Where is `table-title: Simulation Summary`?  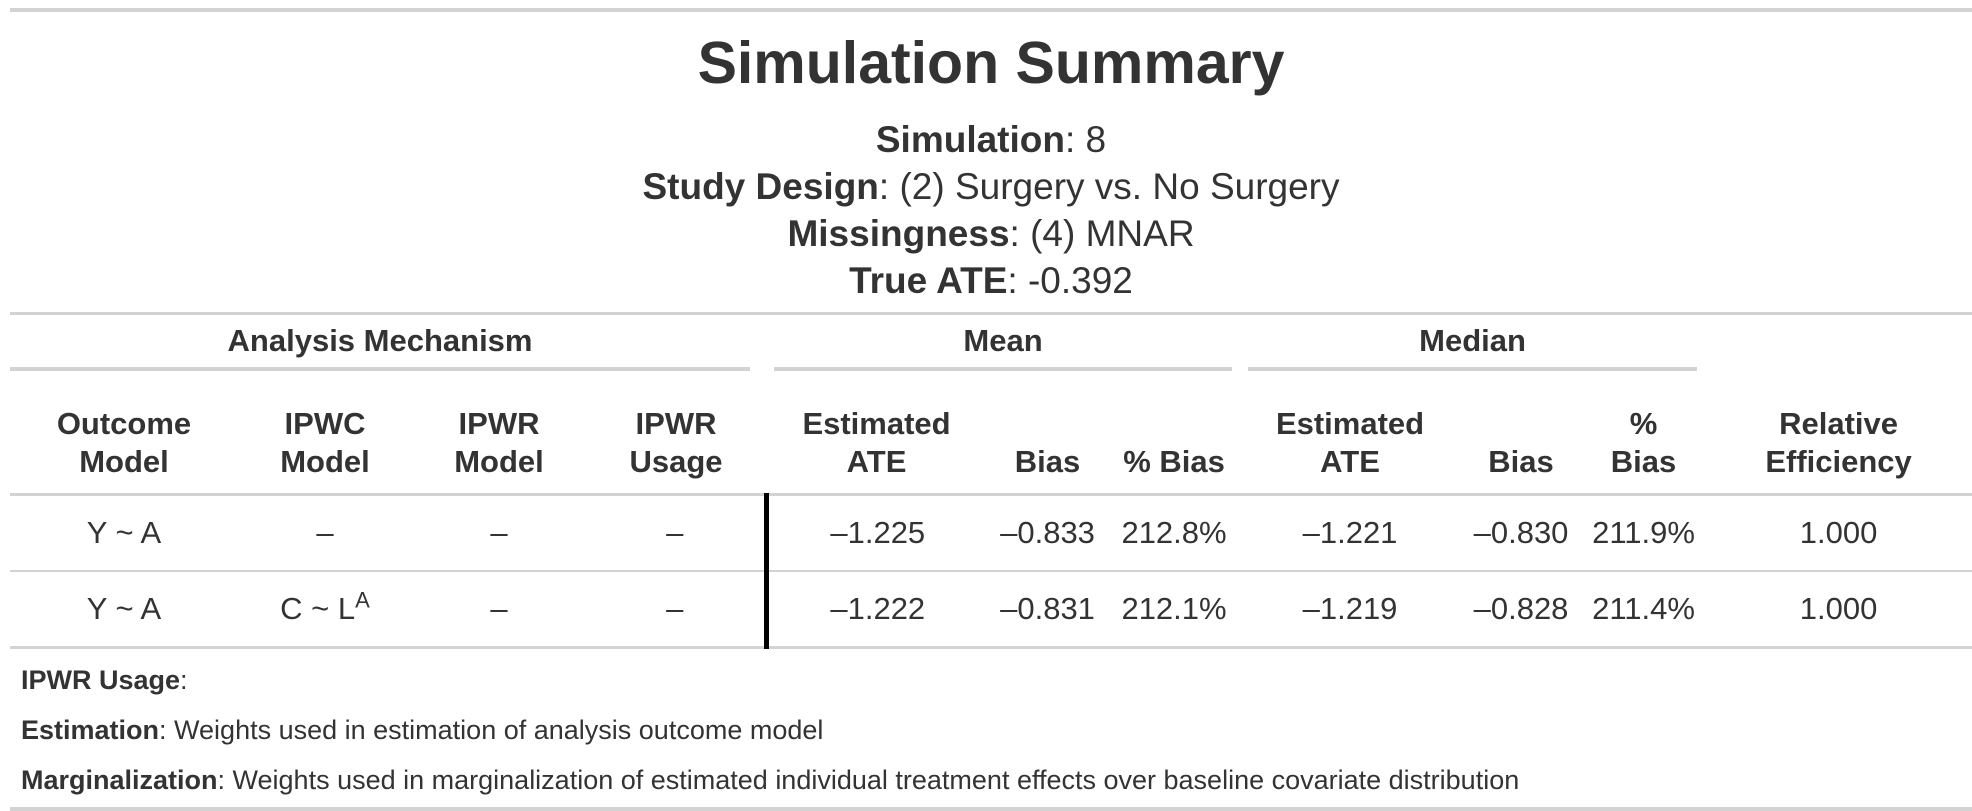 table-title: Simulation Summary is located at coordinates (991, 63).